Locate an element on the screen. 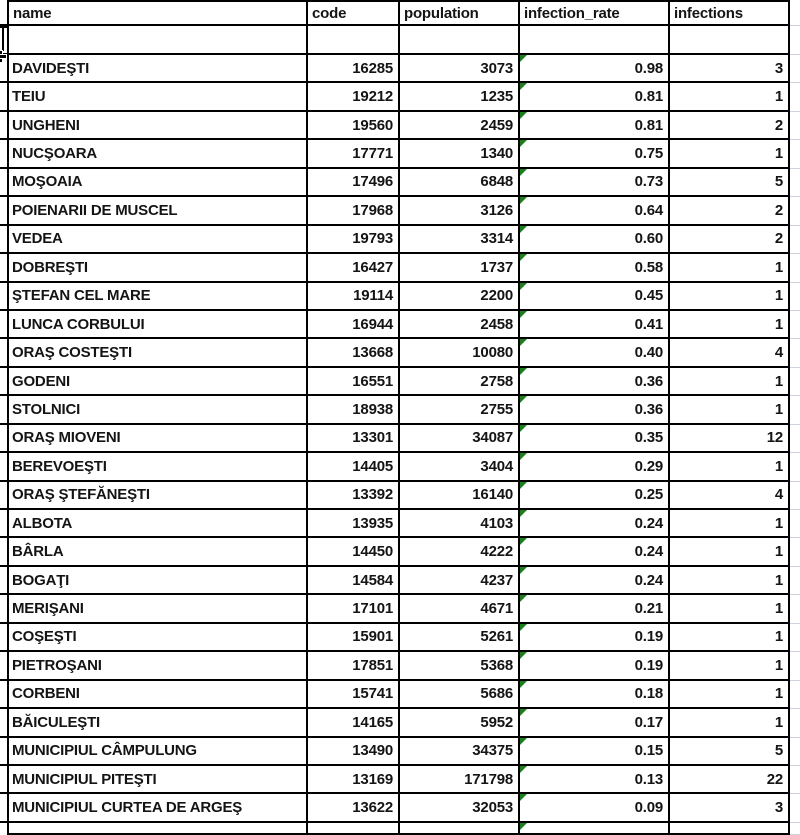  cell-code: 17771 is located at coordinates (354, 154).